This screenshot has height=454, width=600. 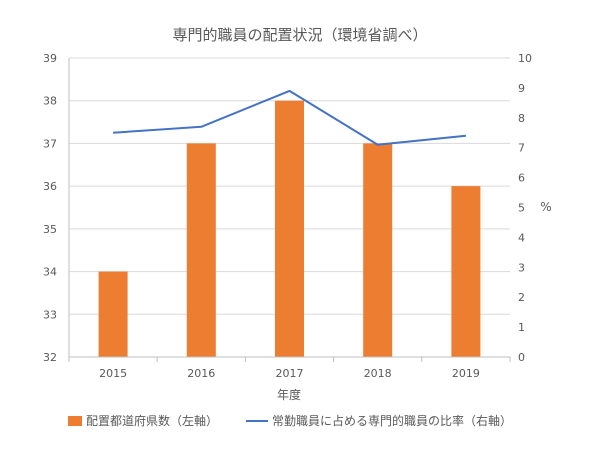 What do you see at coordinates (521, 267) in the screenshot?
I see `right-tick-label: 3` at bounding box center [521, 267].